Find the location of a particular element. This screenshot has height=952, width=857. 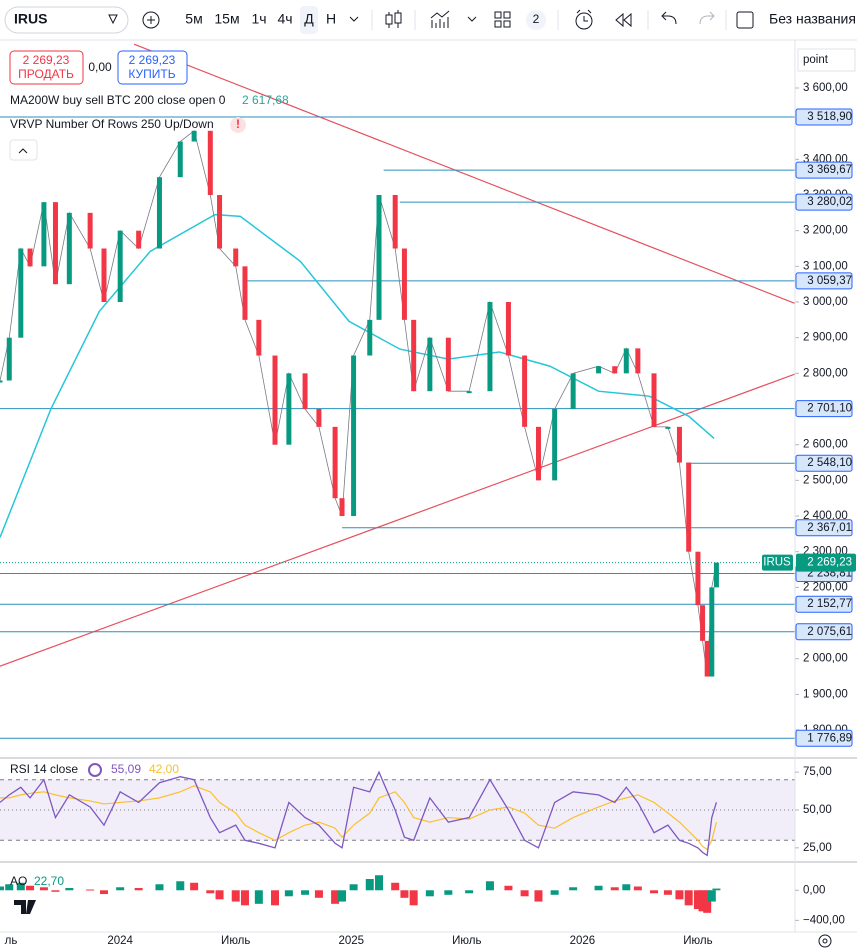

interval: Д is located at coordinates (309, 19).